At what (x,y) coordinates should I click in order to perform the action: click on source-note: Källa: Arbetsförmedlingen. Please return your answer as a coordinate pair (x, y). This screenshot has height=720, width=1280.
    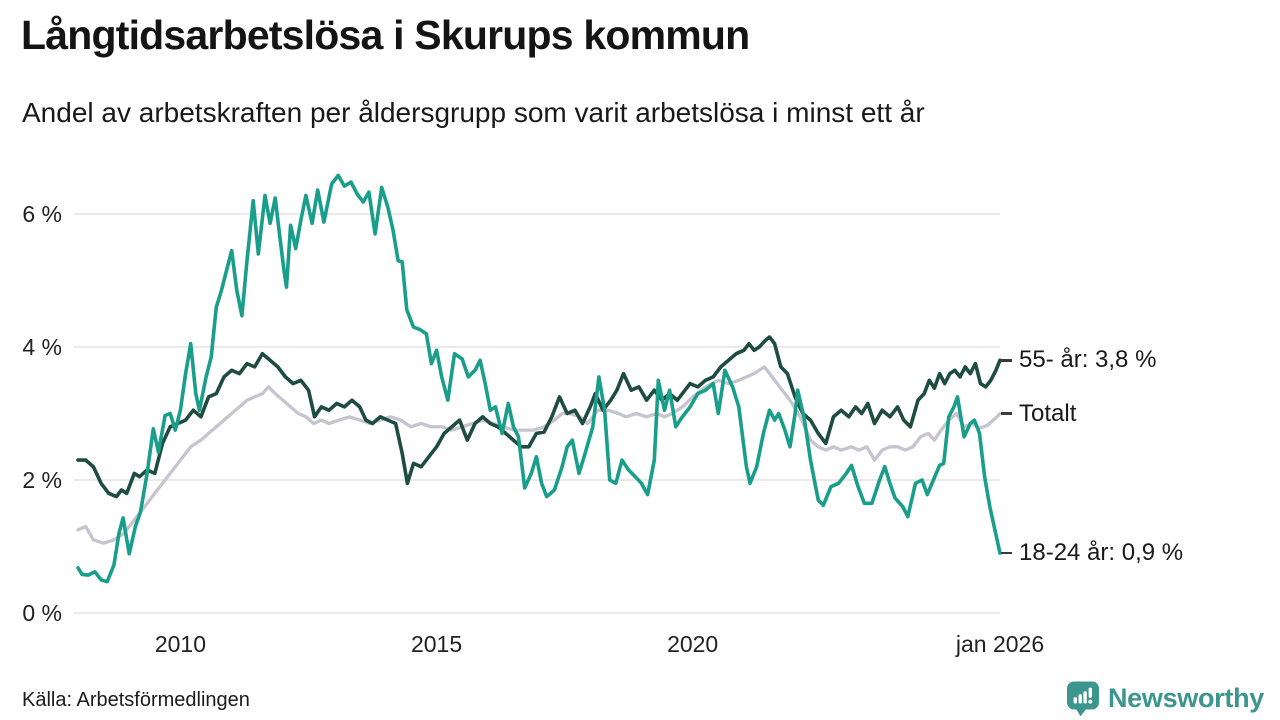
    Looking at the image, I should click on (136, 700).